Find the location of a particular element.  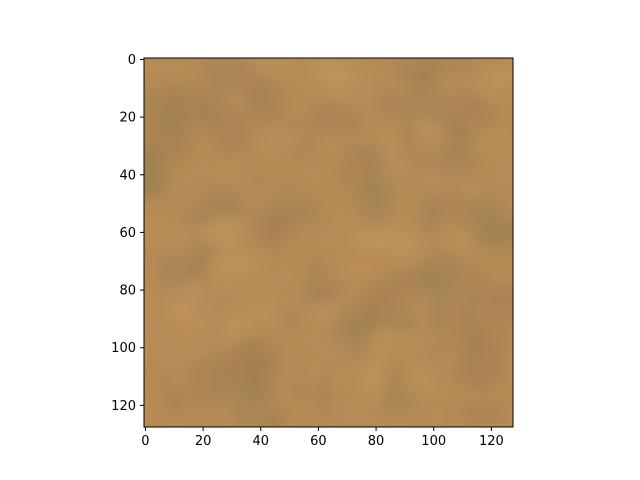

y-tick-label: 100 is located at coordinates (123, 348).